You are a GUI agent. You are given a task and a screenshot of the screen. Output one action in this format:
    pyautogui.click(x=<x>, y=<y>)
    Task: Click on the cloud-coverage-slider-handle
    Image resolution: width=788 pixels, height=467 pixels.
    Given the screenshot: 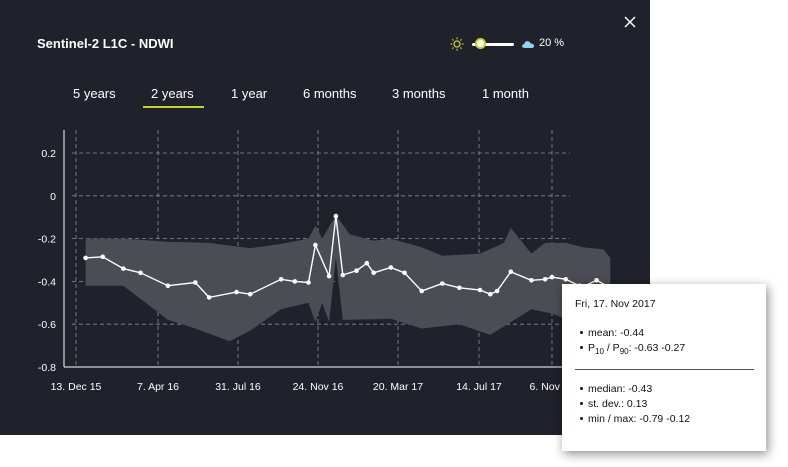 What is the action you would take?
    pyautogui.click(x=480, y=43)
    